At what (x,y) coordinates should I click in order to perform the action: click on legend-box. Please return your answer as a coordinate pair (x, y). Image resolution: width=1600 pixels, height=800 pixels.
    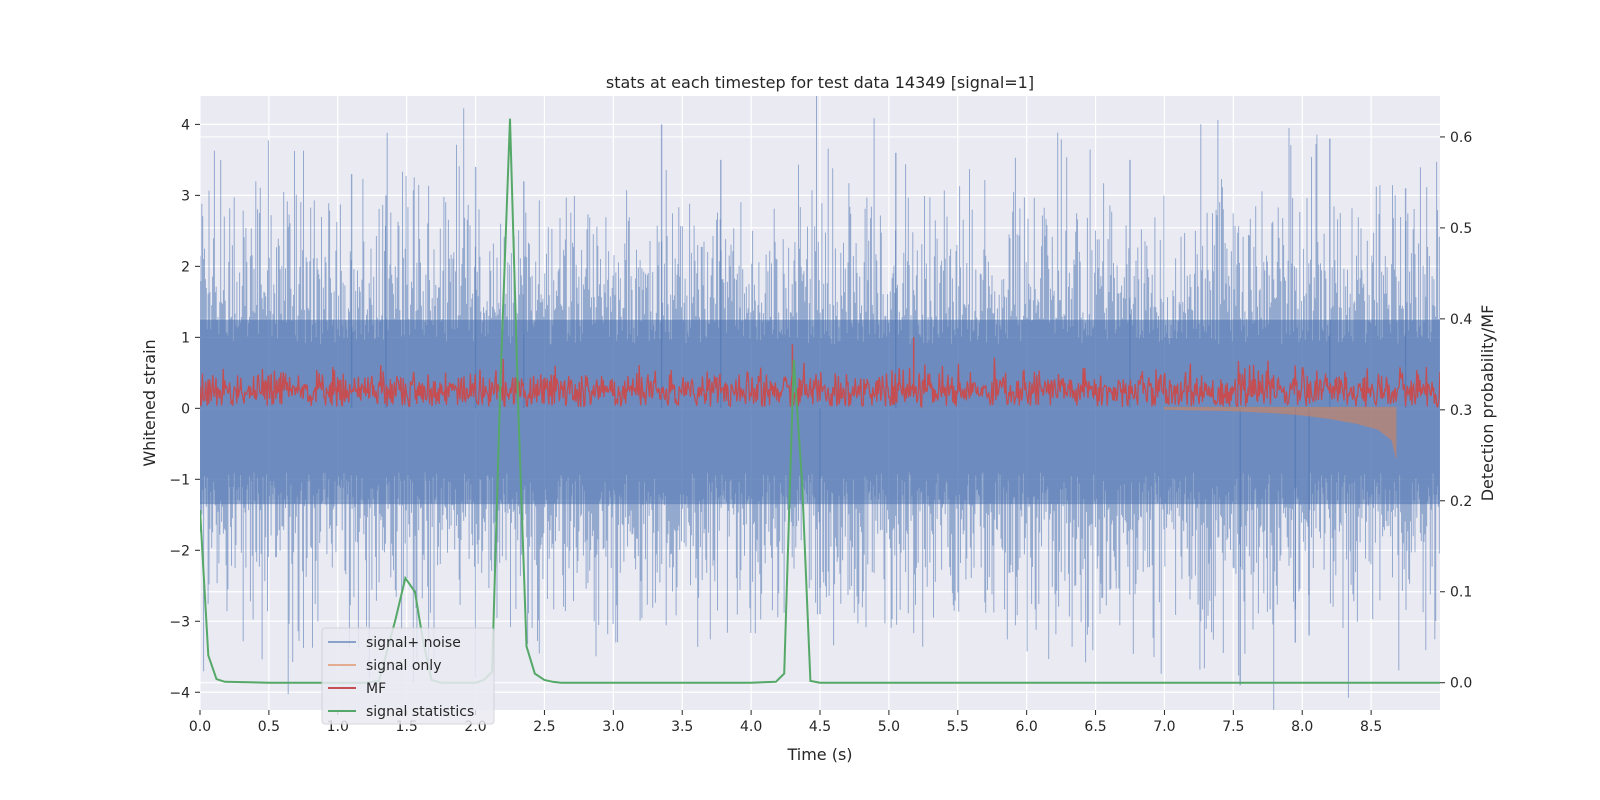
    Looking at the image, I should click on (408, 676).